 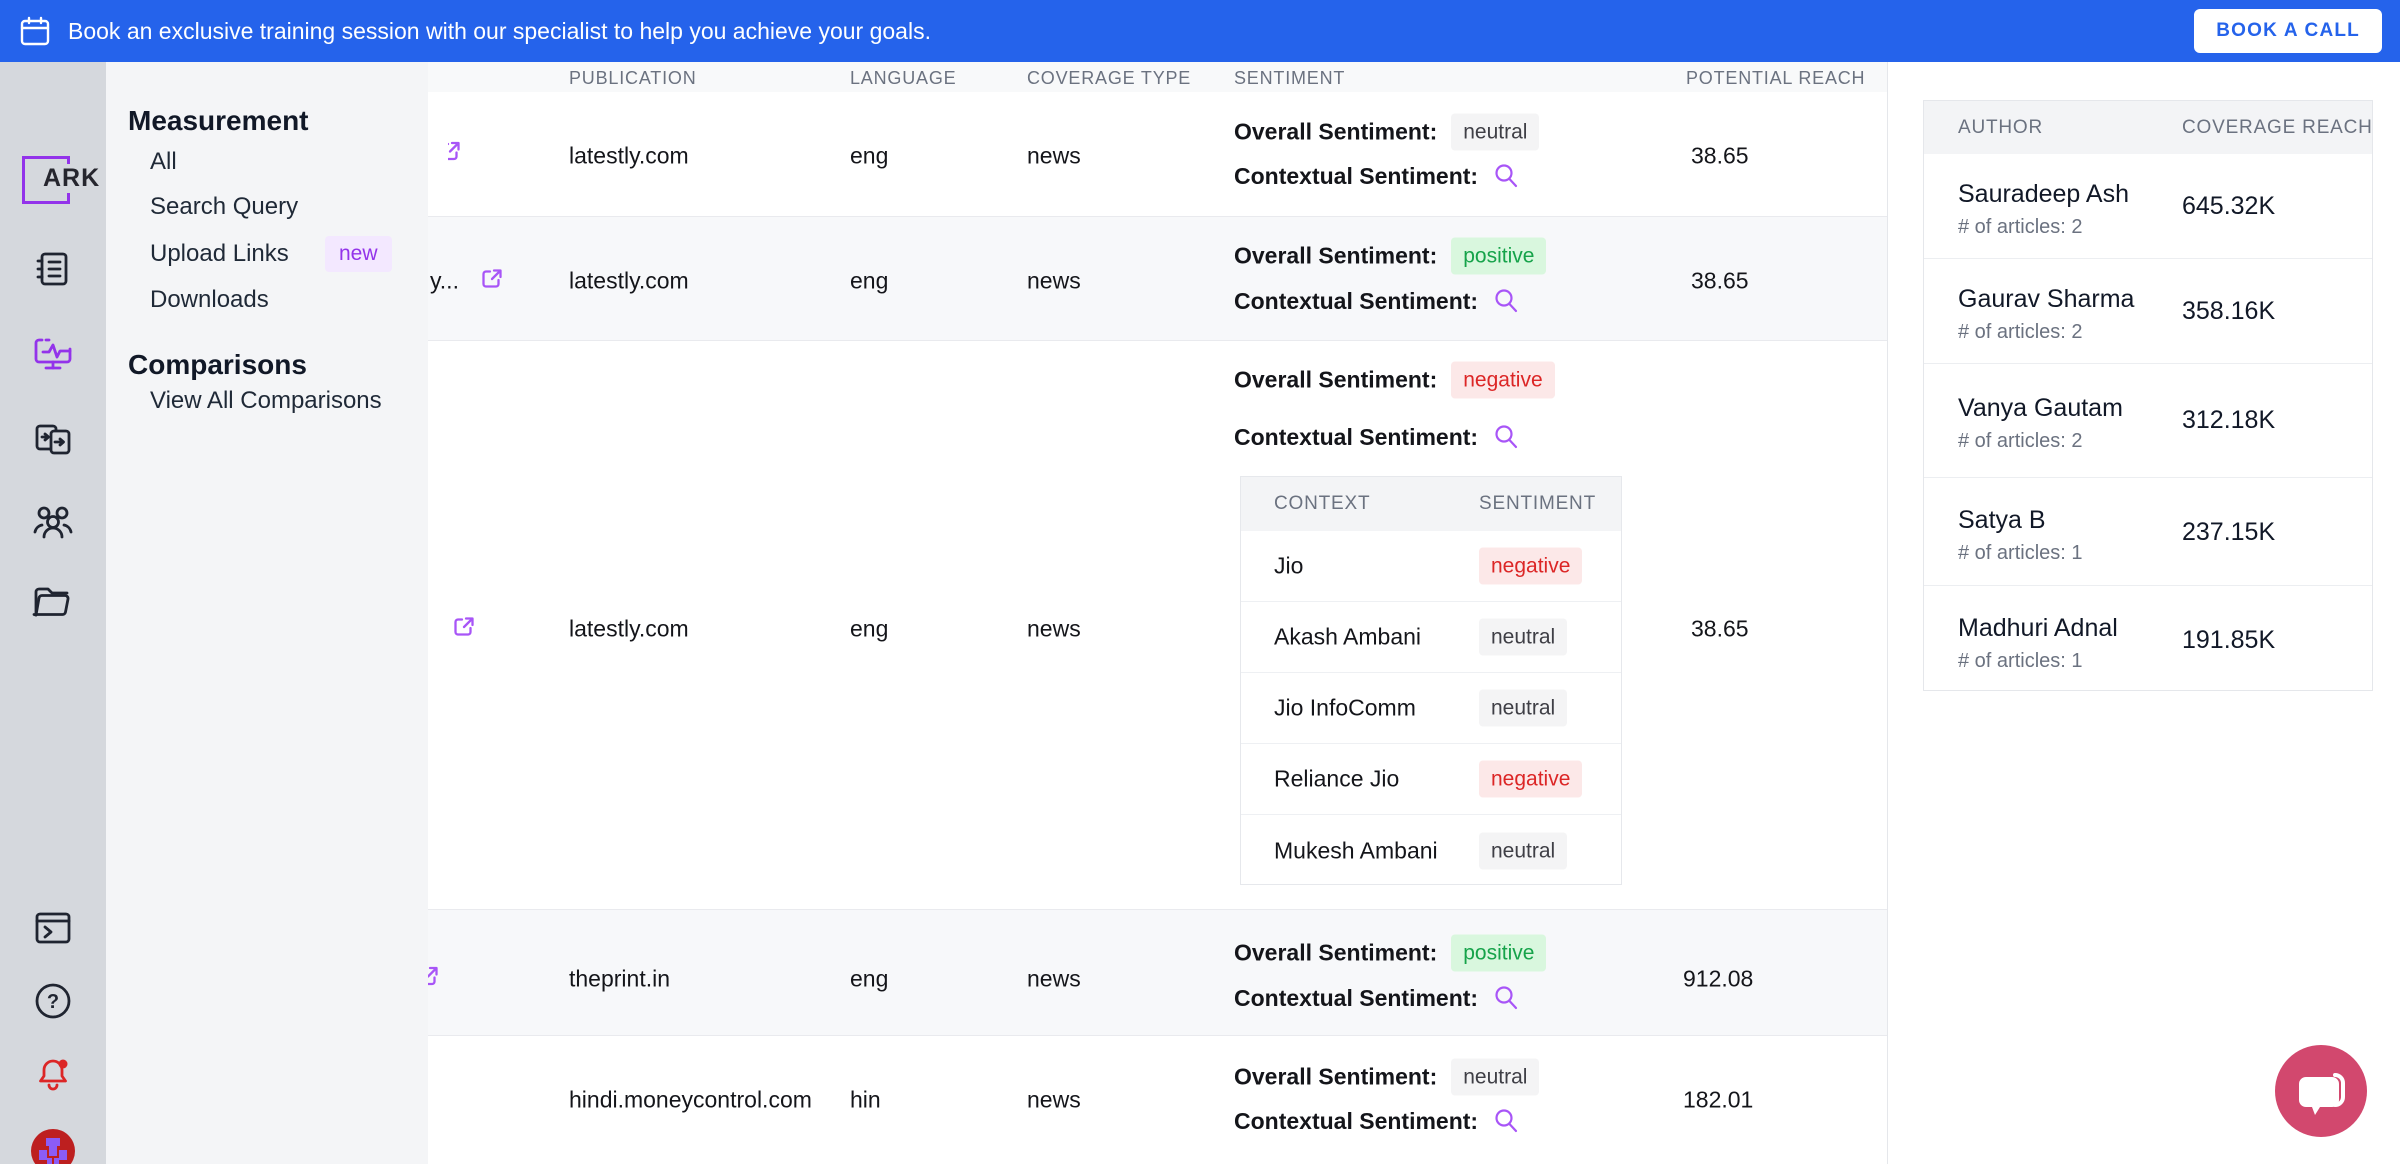 What do you see at coordinates (2038, 628) in the screenshot?
I see `author-name: Madhuri Adnal` at bounding box center [2038, 628].